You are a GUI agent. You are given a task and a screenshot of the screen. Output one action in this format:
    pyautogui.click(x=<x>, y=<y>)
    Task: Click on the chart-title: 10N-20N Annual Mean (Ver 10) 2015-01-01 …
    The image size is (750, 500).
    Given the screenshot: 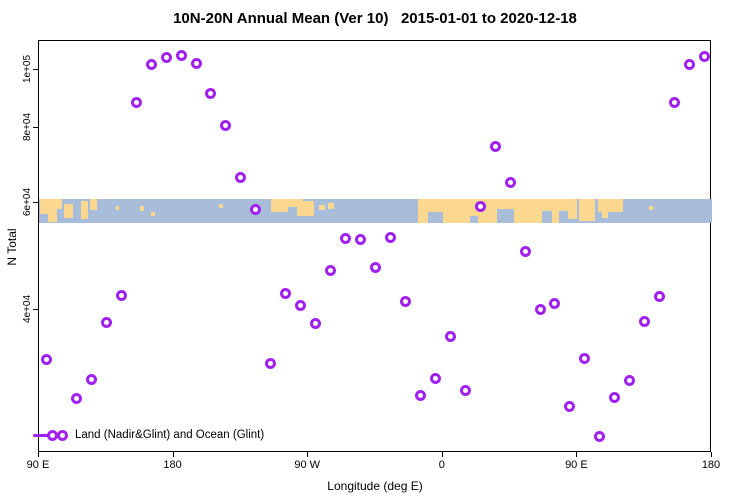 What is the action you would take?
    pyautogui.click(x=375, y=18)
    